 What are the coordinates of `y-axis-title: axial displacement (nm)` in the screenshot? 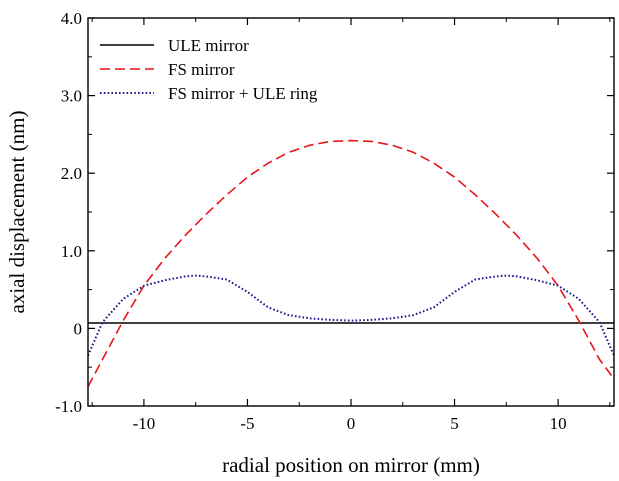 It's located at (17, 212).